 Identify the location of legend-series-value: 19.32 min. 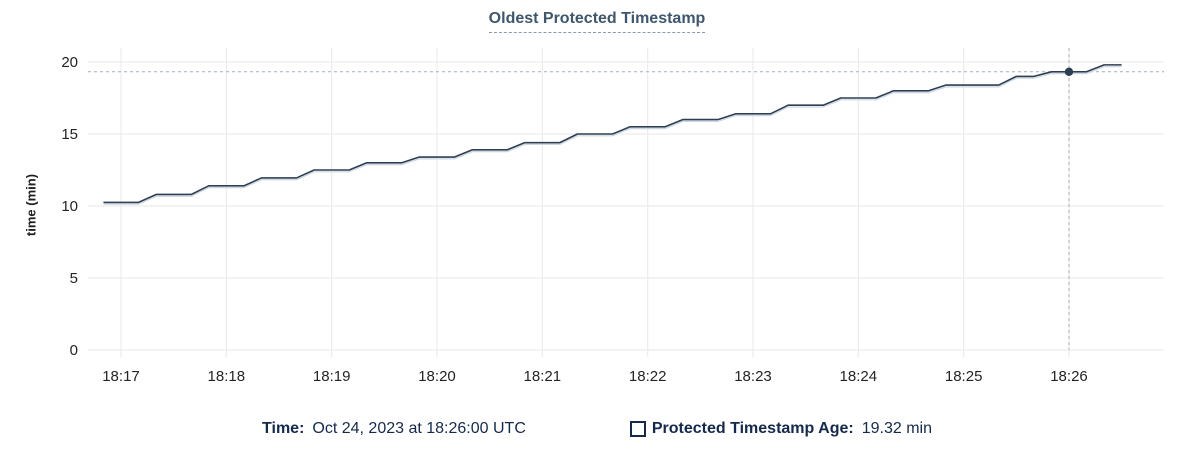
(896, 428).